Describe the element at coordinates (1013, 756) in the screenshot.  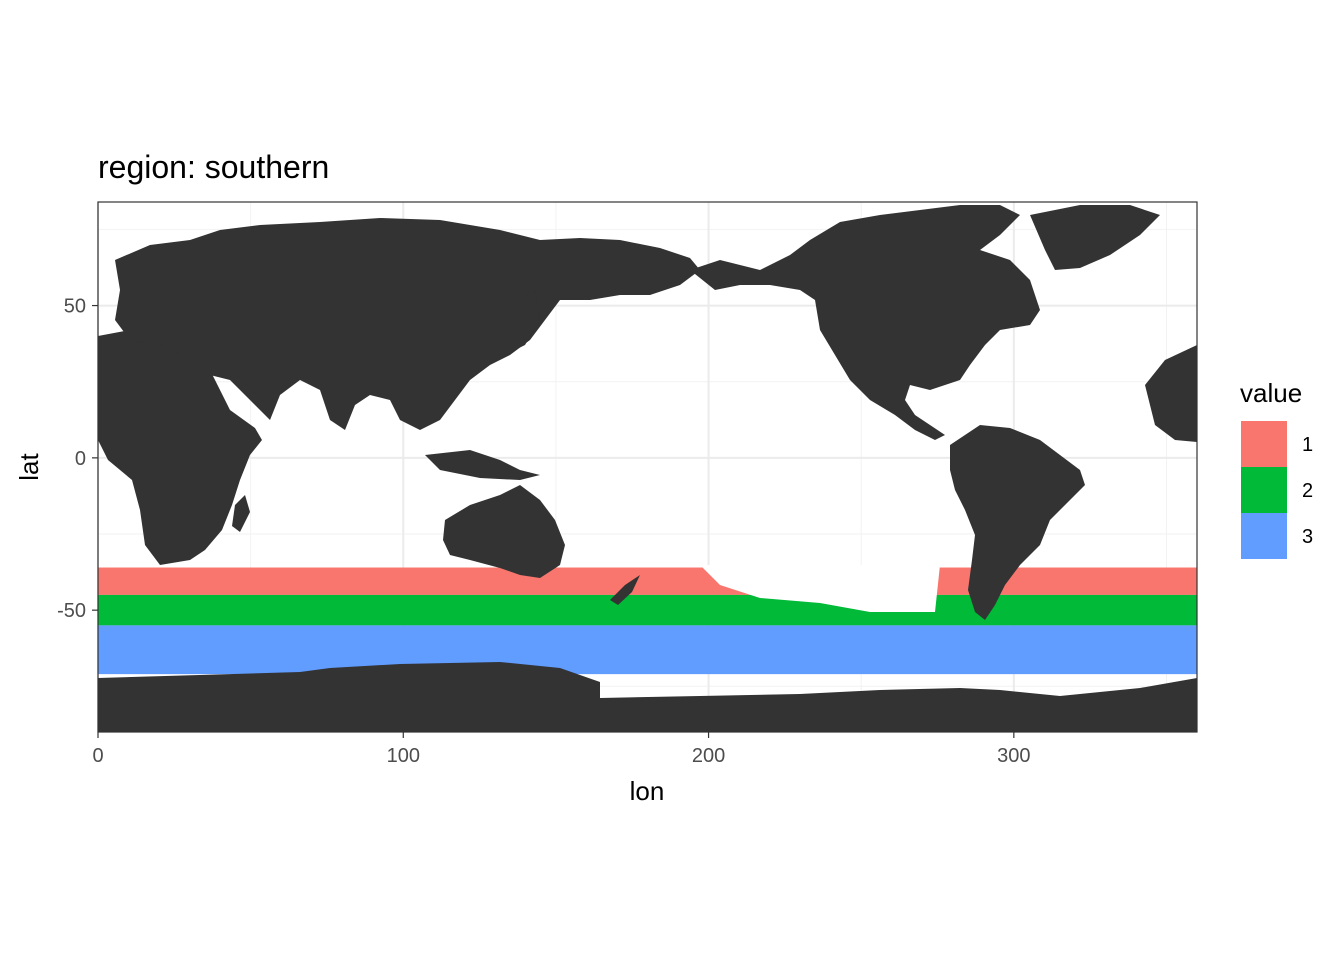
I see `x-tick-label: 300` at that location.